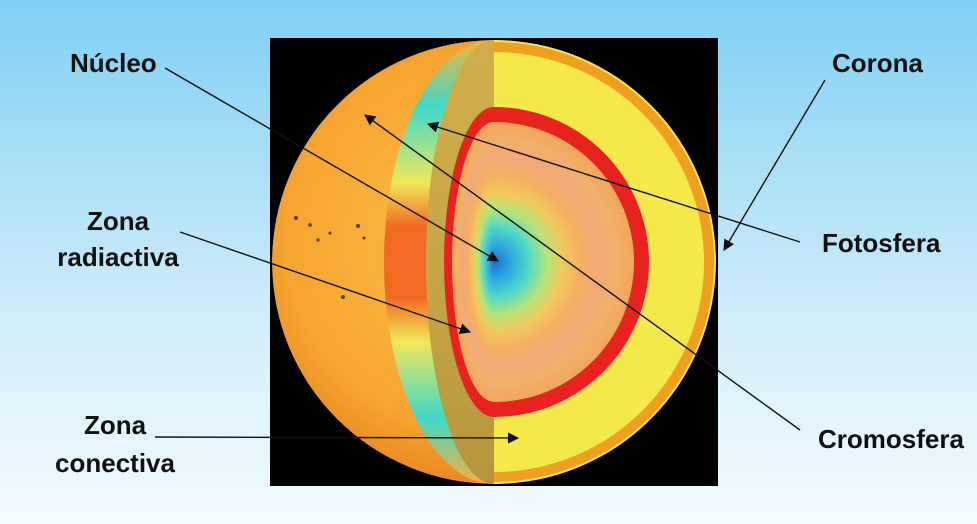 Image resolution: width=977 pixels, height=524 pixels. What do you see at coordinates (113, 63) in the screenshot?
I see `label-nucleo: Núcleo` at bounding box center [113, 63].